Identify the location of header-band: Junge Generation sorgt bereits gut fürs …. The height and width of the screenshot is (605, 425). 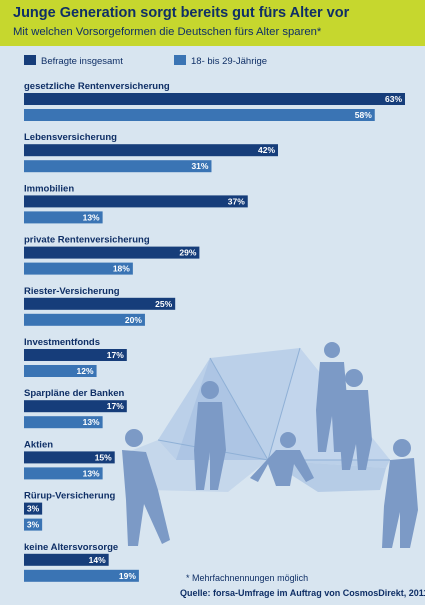
(212, 23).